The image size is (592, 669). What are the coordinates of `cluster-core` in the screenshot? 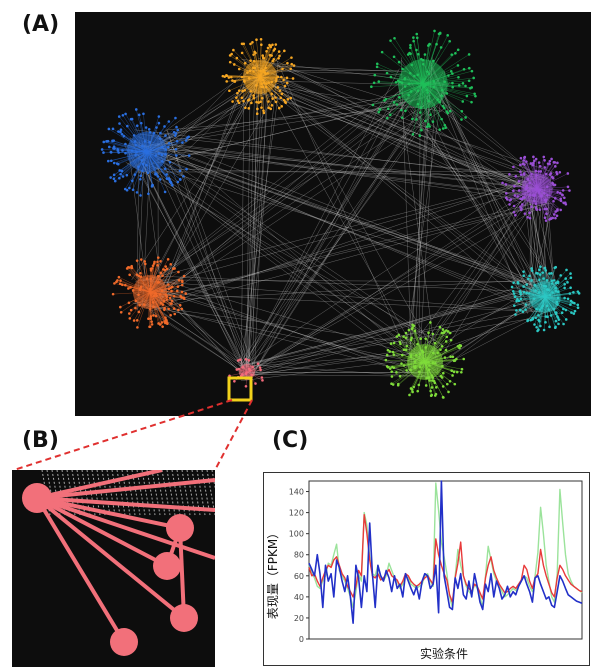 It's located at (537, 189).